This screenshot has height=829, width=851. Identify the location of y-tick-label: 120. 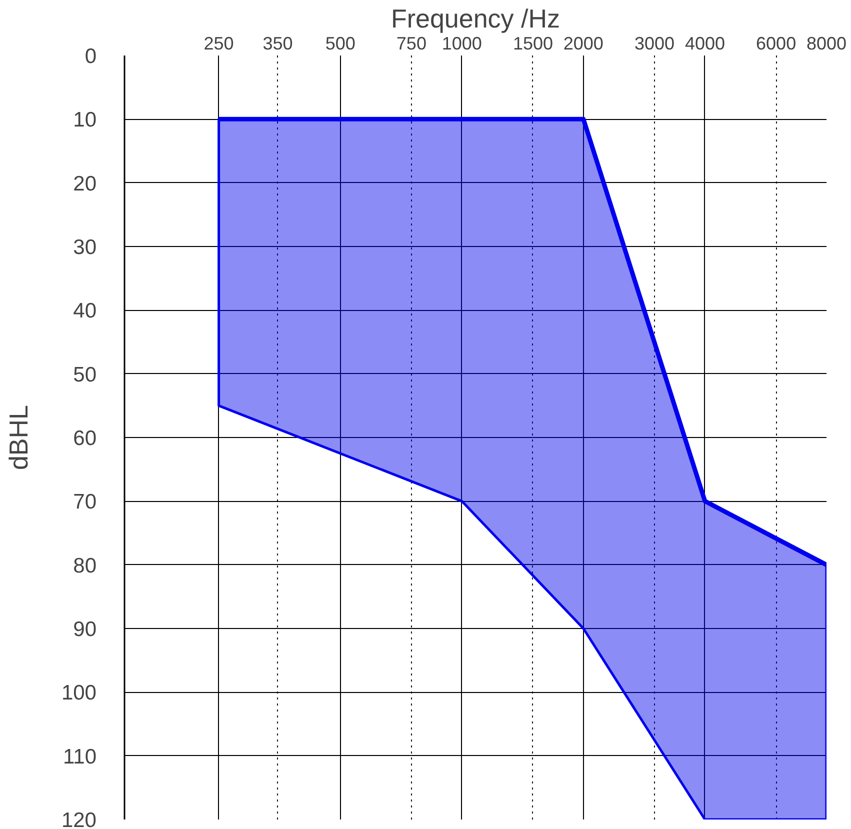
(79, 819).